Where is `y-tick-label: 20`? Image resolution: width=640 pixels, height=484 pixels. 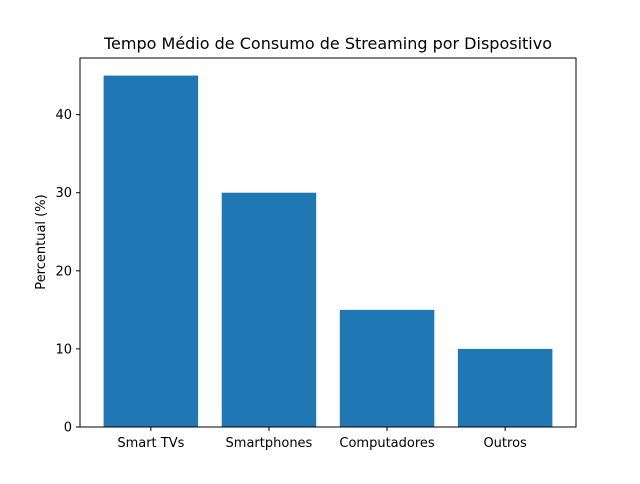
y-tick-label: 20 is located at coordinates (63, 271).